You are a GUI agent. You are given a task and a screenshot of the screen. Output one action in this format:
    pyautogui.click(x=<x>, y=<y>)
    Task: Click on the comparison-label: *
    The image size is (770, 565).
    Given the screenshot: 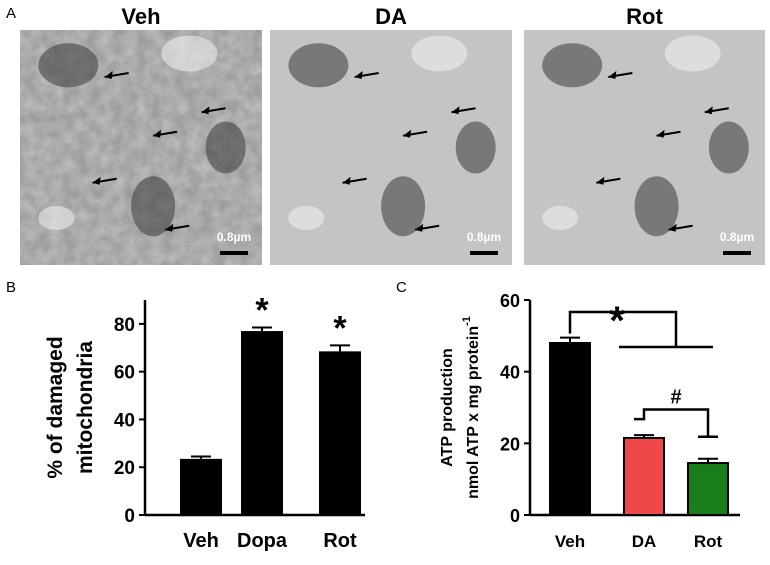 What is the action you would take?
    pyautogui.click(x=617, y=321)
    